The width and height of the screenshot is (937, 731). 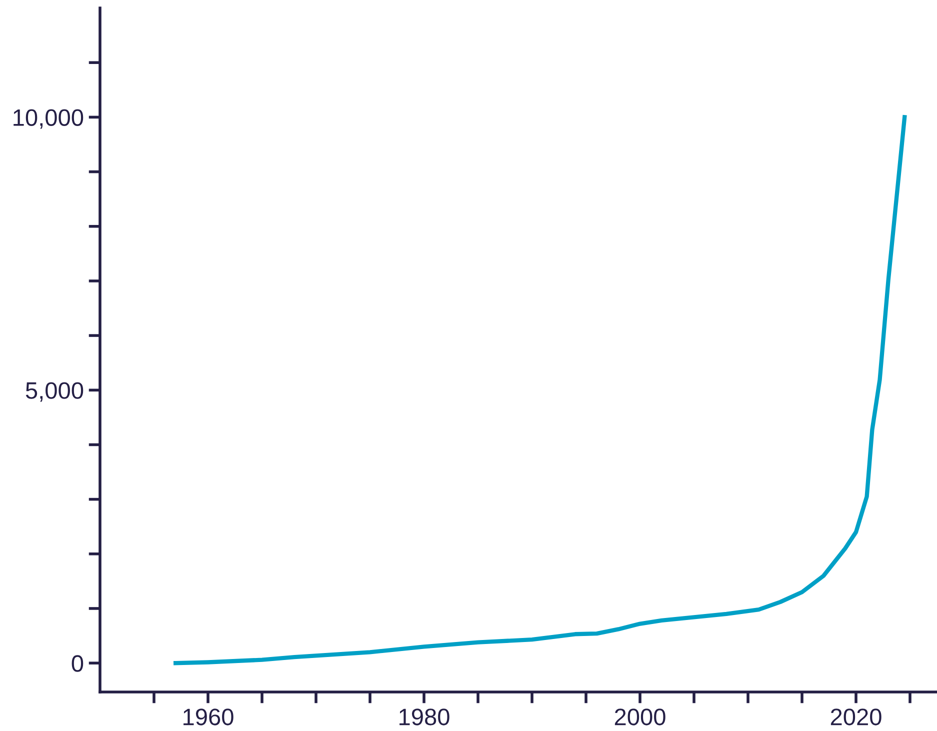 I want to click on y-tick-label: 0, so click(x=78, y=663).